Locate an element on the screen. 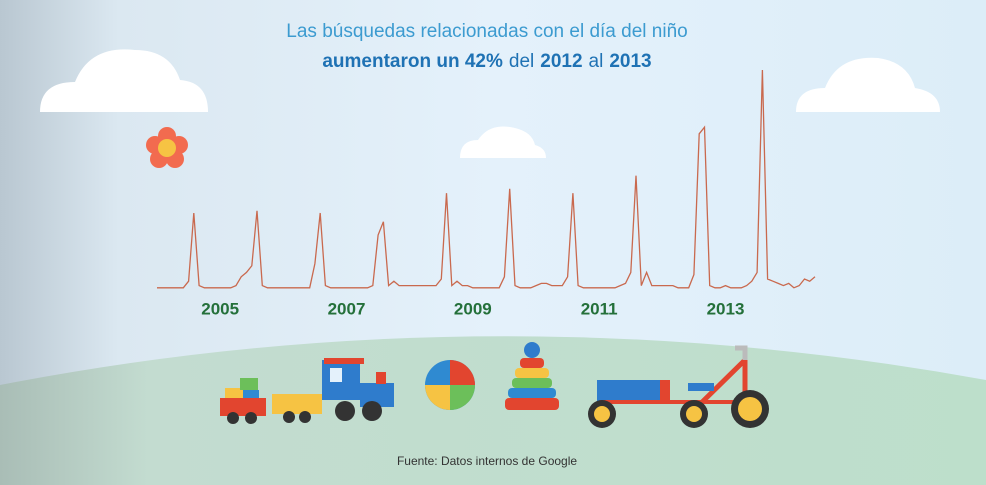  x-tick-label: 2005 is located at coordinates (220, 308).